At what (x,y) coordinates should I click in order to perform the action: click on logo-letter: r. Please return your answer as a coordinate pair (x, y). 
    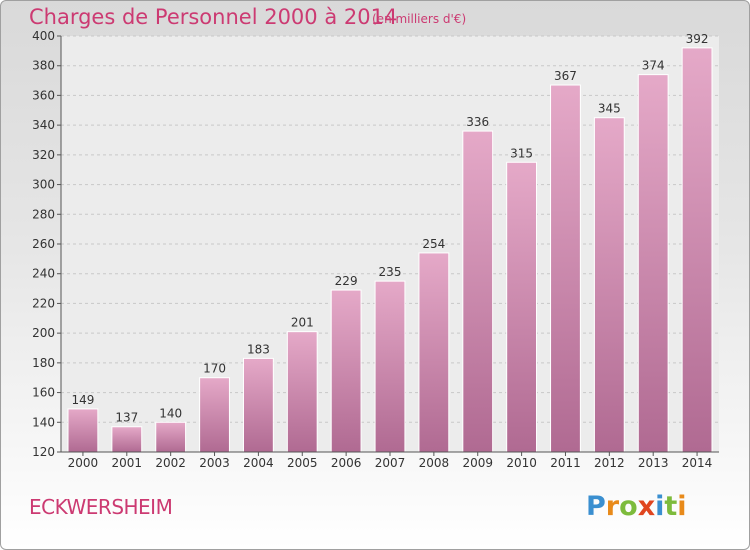
    Looking at the image, I should click on (612, 506).